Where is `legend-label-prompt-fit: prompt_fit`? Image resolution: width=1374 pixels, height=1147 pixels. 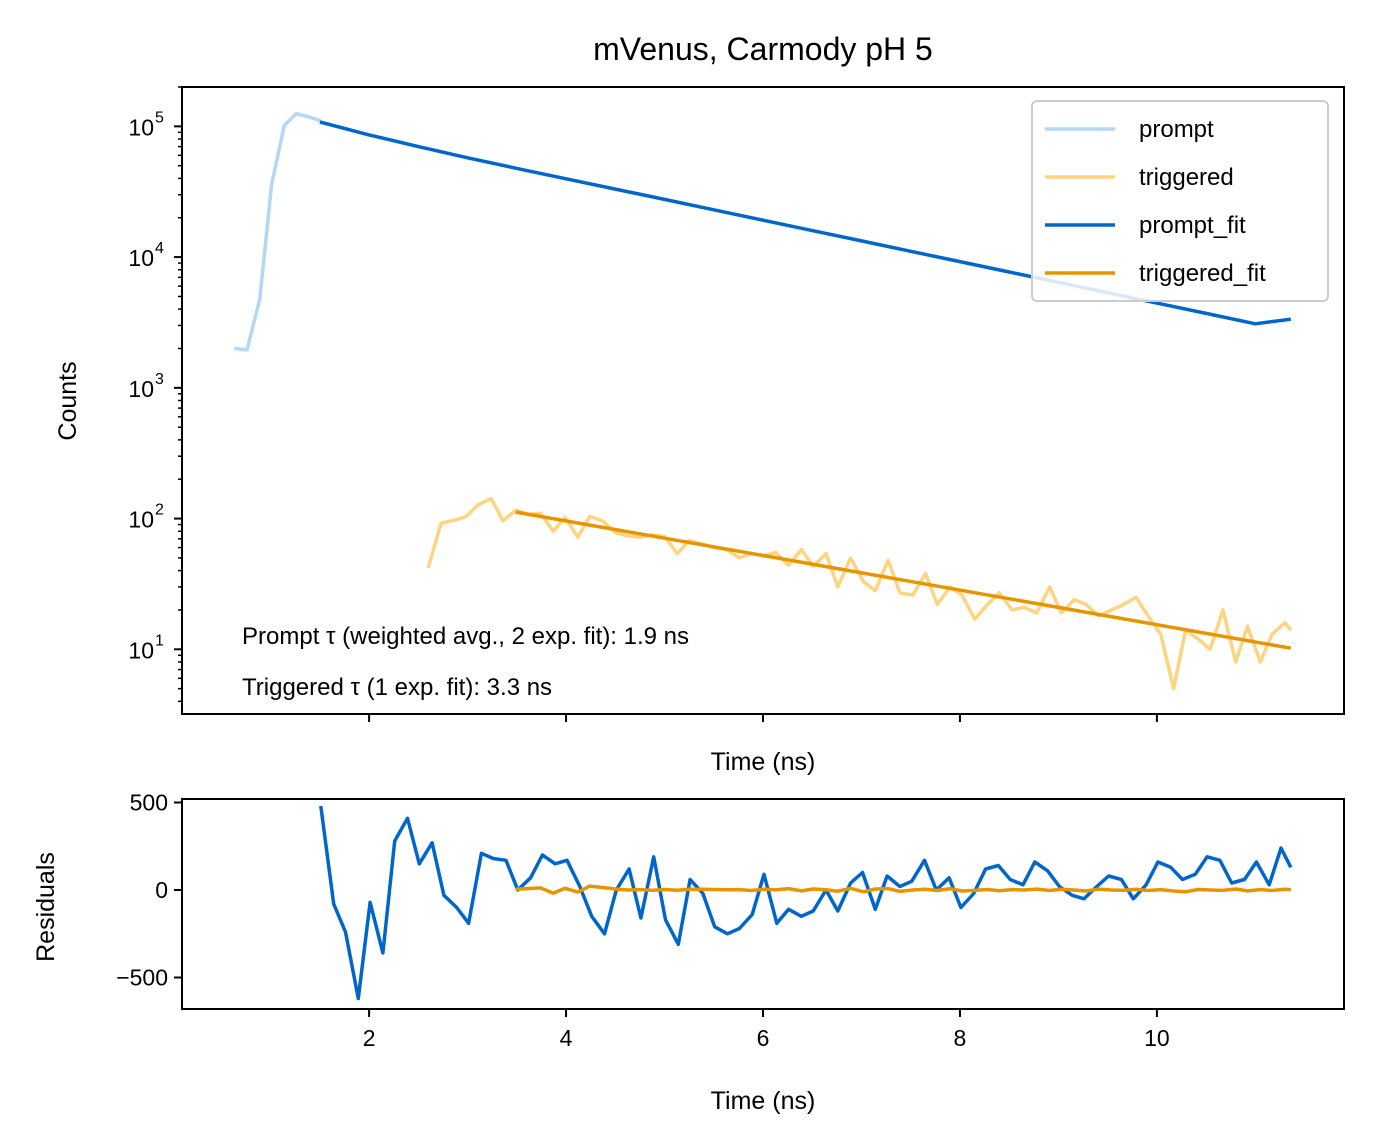
legend-label-prompt-fit: prompt_fit is located at coordinates (1192, 225).